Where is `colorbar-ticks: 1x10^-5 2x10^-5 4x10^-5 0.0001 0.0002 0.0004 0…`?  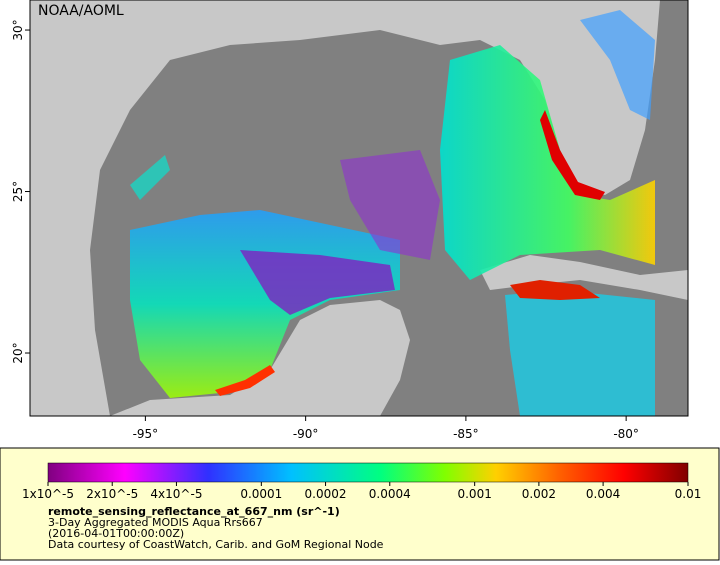
colorbar-ticks: 1x10^-5 2x10^-5 4x10^-5 0.0001 0.0002 0.0004 0… is located at coordinates (361, 491).